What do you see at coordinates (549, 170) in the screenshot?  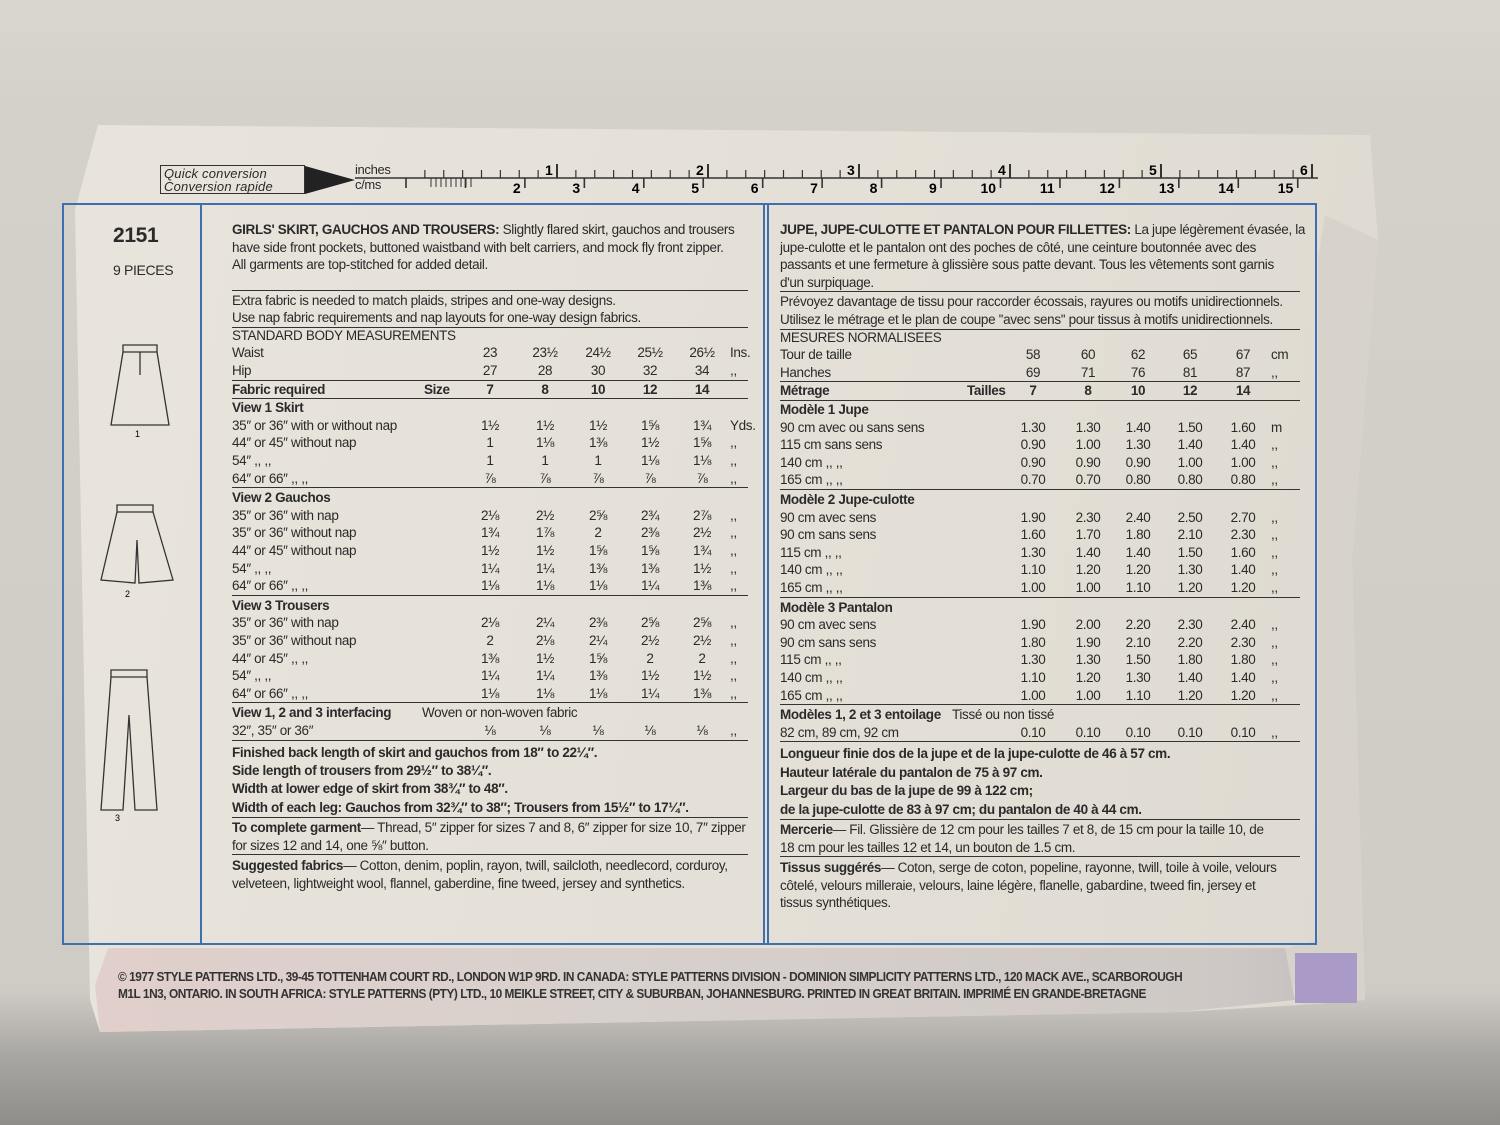 I see `inch-number: 1` at bounding box center [549, 170].